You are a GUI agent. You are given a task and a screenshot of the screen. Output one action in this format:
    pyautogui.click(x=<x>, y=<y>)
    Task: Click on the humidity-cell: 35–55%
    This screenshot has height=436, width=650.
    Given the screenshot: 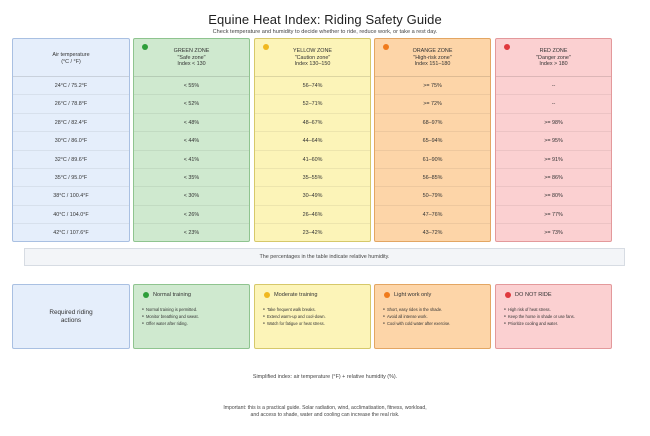 What is the action you would take?
    pyautogui.click(x=312, y=178)
    